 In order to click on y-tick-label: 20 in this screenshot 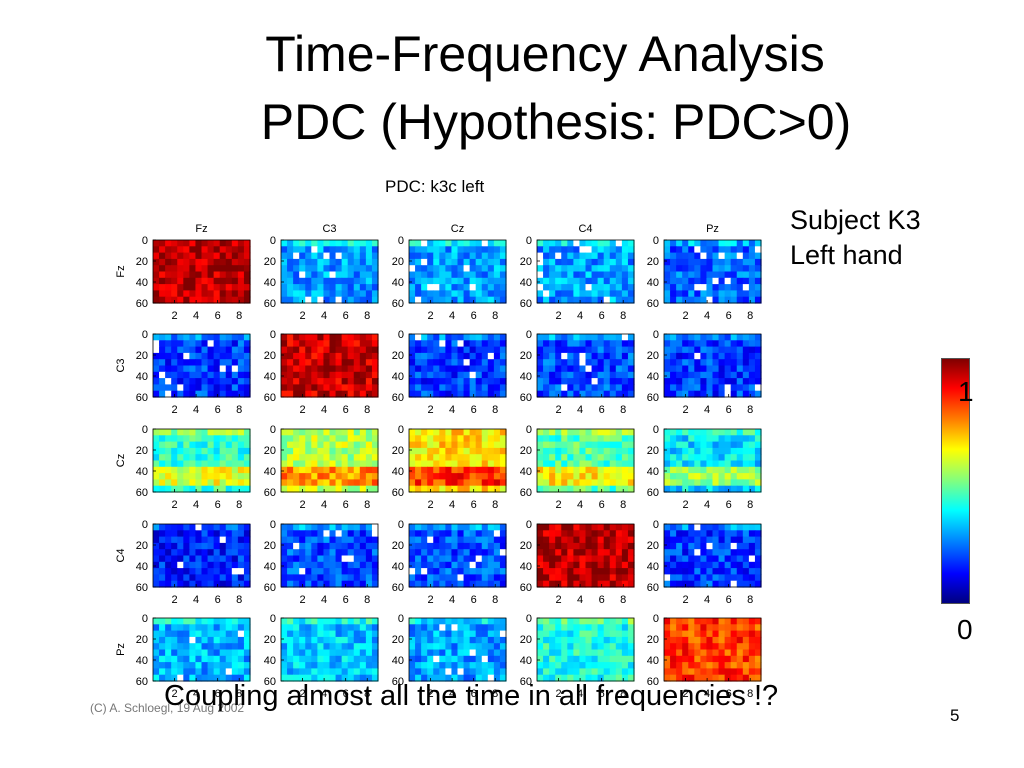, I will do `click(142, 356)`.